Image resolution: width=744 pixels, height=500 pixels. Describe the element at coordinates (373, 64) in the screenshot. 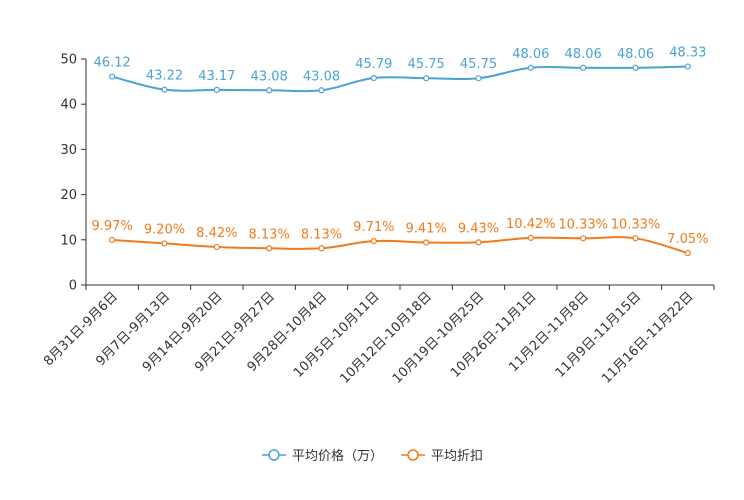

I see `data-label: 45.79` at that location.